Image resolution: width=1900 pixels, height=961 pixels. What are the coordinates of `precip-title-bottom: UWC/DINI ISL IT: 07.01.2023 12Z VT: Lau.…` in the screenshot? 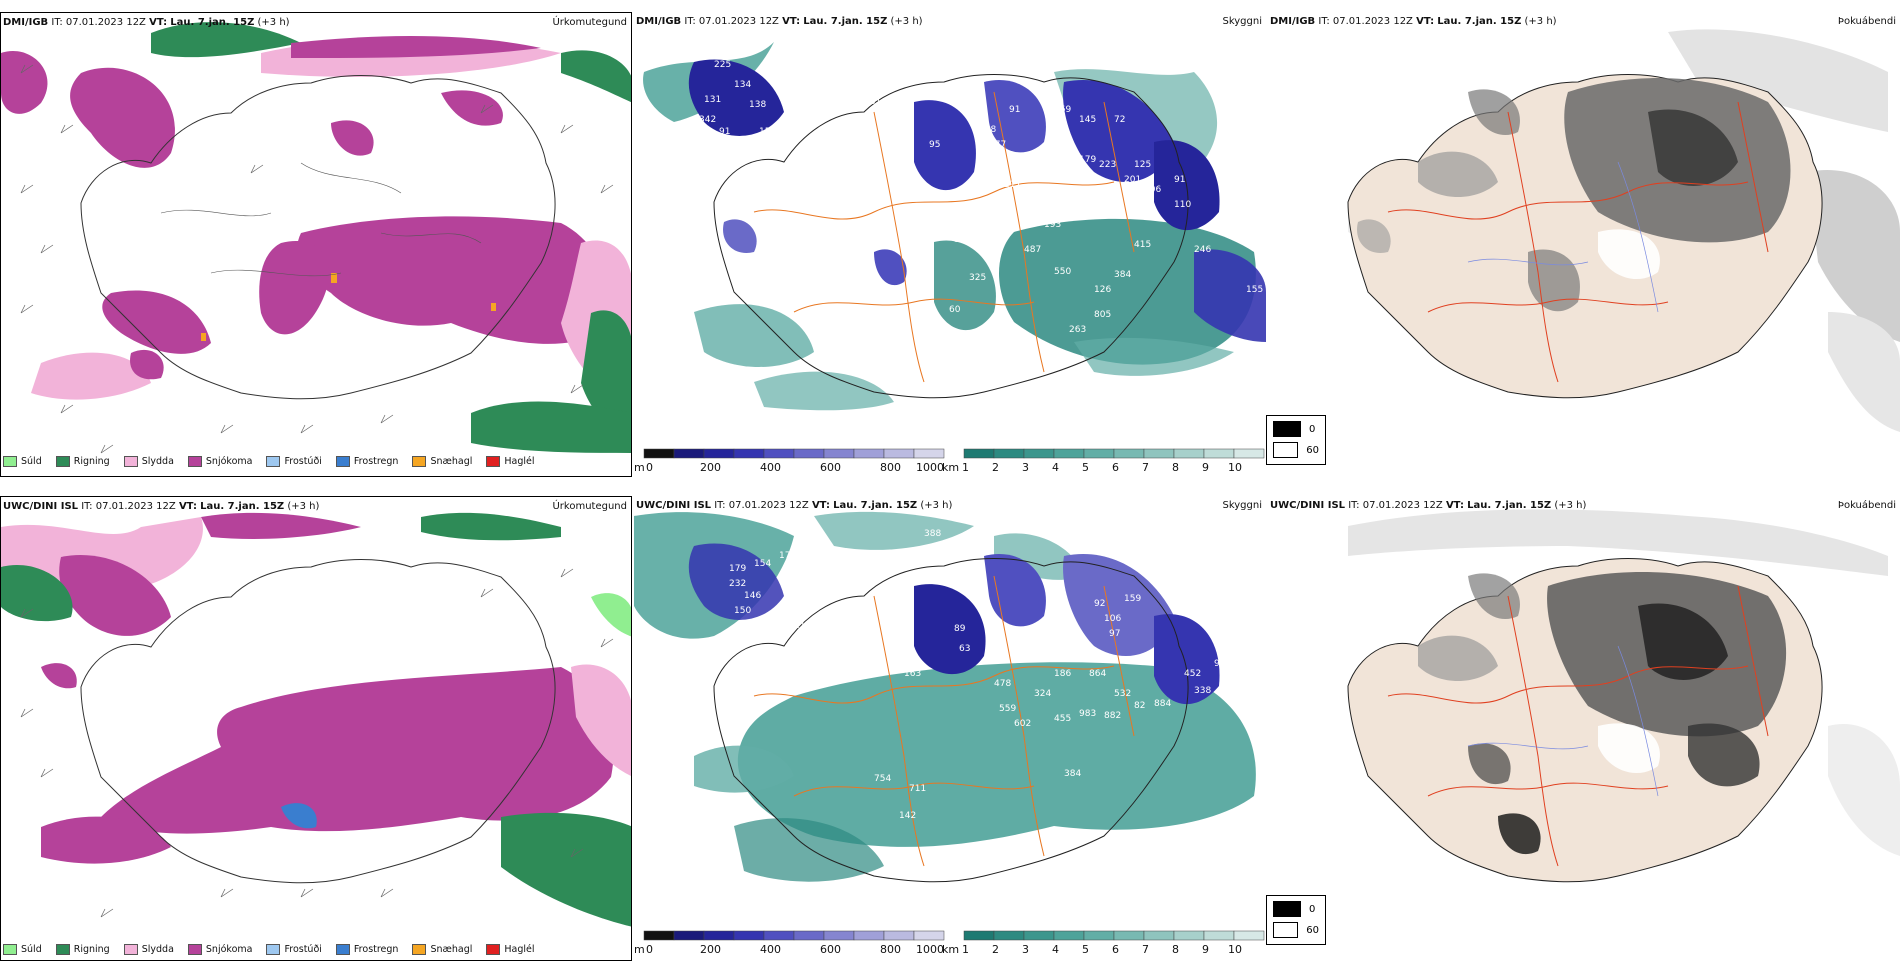 It's located at (161, 506).